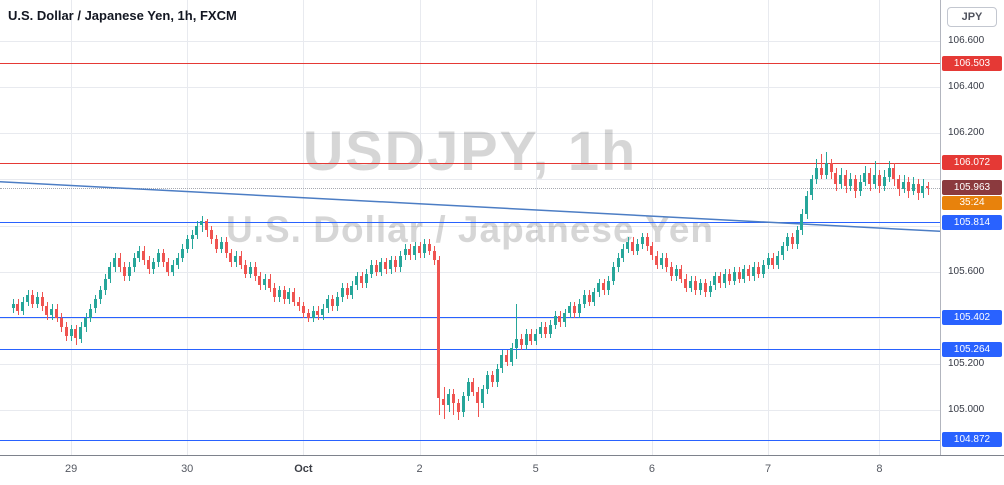 This screenshot has width=1004, height=485. What do you see at coordinates (972, 163) in the screenshot?
I see `resistance-price-label: 106.072` at bounding box center [972, 163].